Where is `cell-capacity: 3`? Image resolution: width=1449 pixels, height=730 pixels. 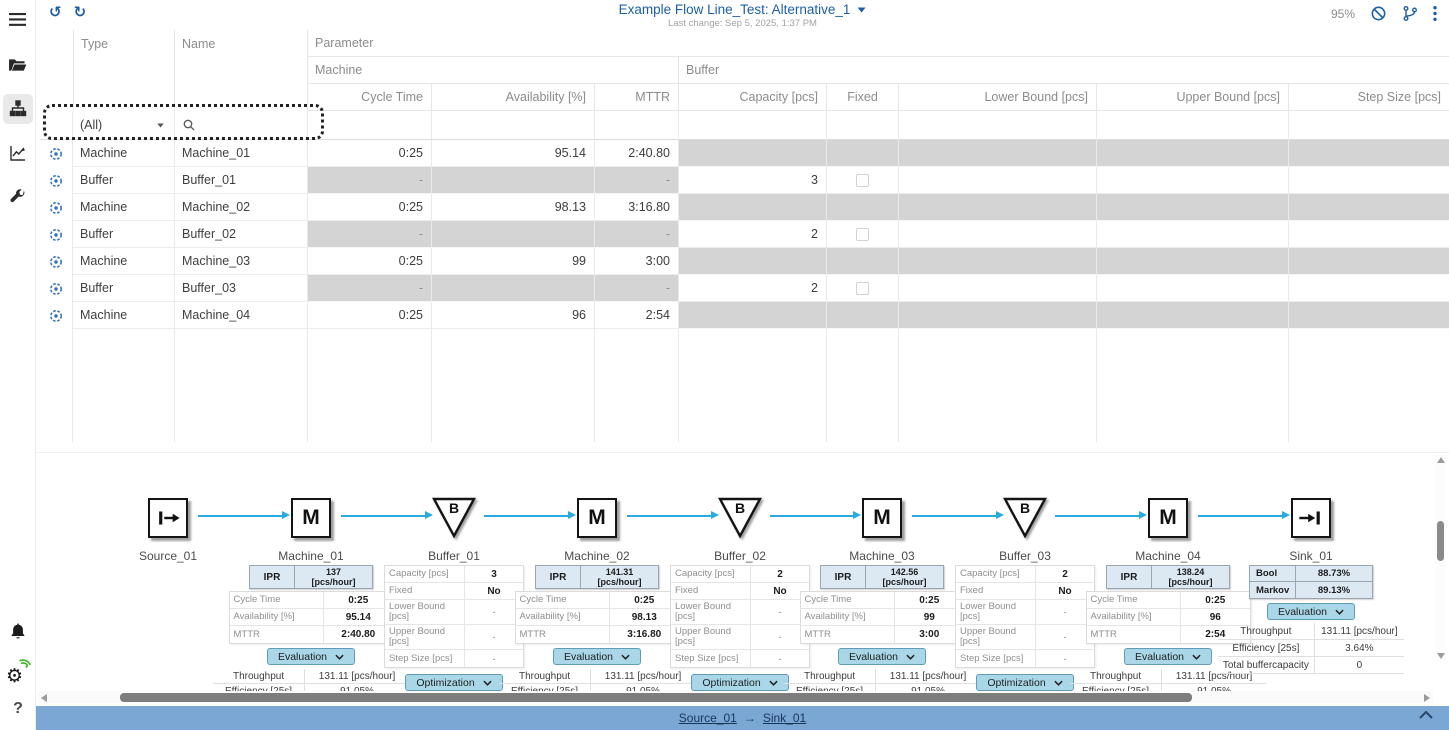
cell-capacity: 3 is located at coordinates (753, 180).